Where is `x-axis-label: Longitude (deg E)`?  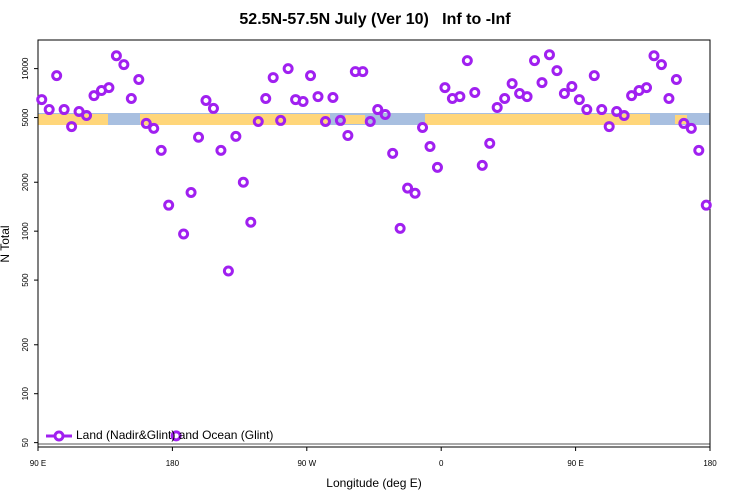 x-axis-label: Longitude (deg E) is located at coordinates (373, 483).